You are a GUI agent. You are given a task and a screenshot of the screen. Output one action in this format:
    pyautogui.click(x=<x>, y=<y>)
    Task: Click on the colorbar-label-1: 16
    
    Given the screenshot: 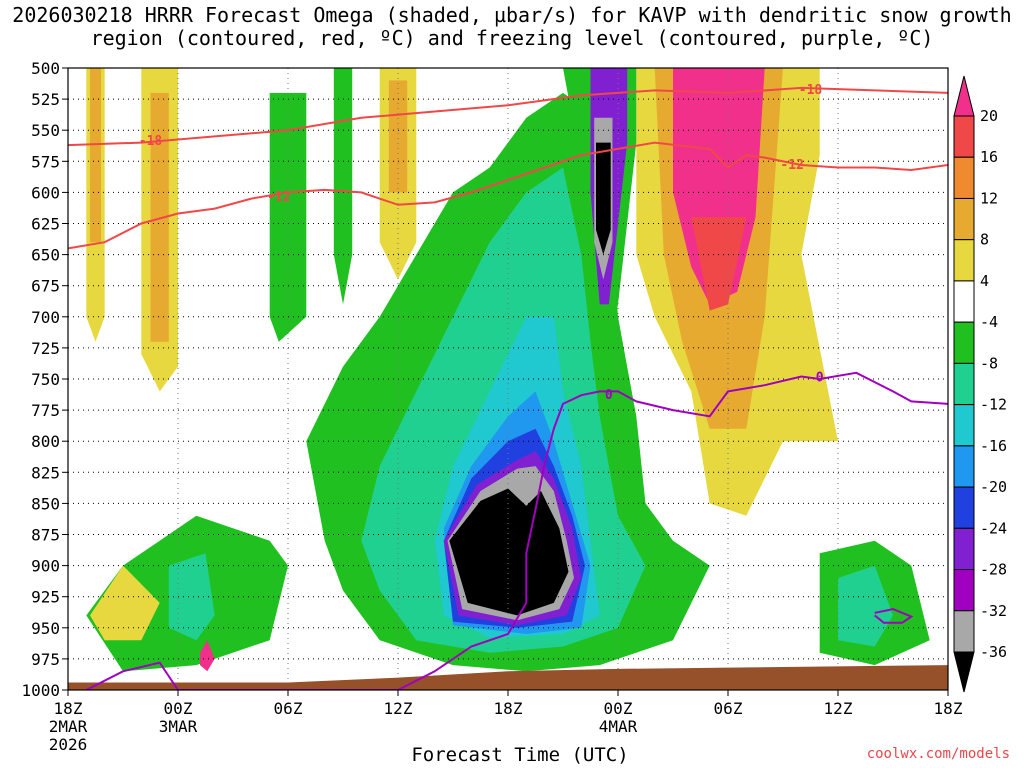 What is the action you would take?
    pyautogui.click(x=989, y=157)
    